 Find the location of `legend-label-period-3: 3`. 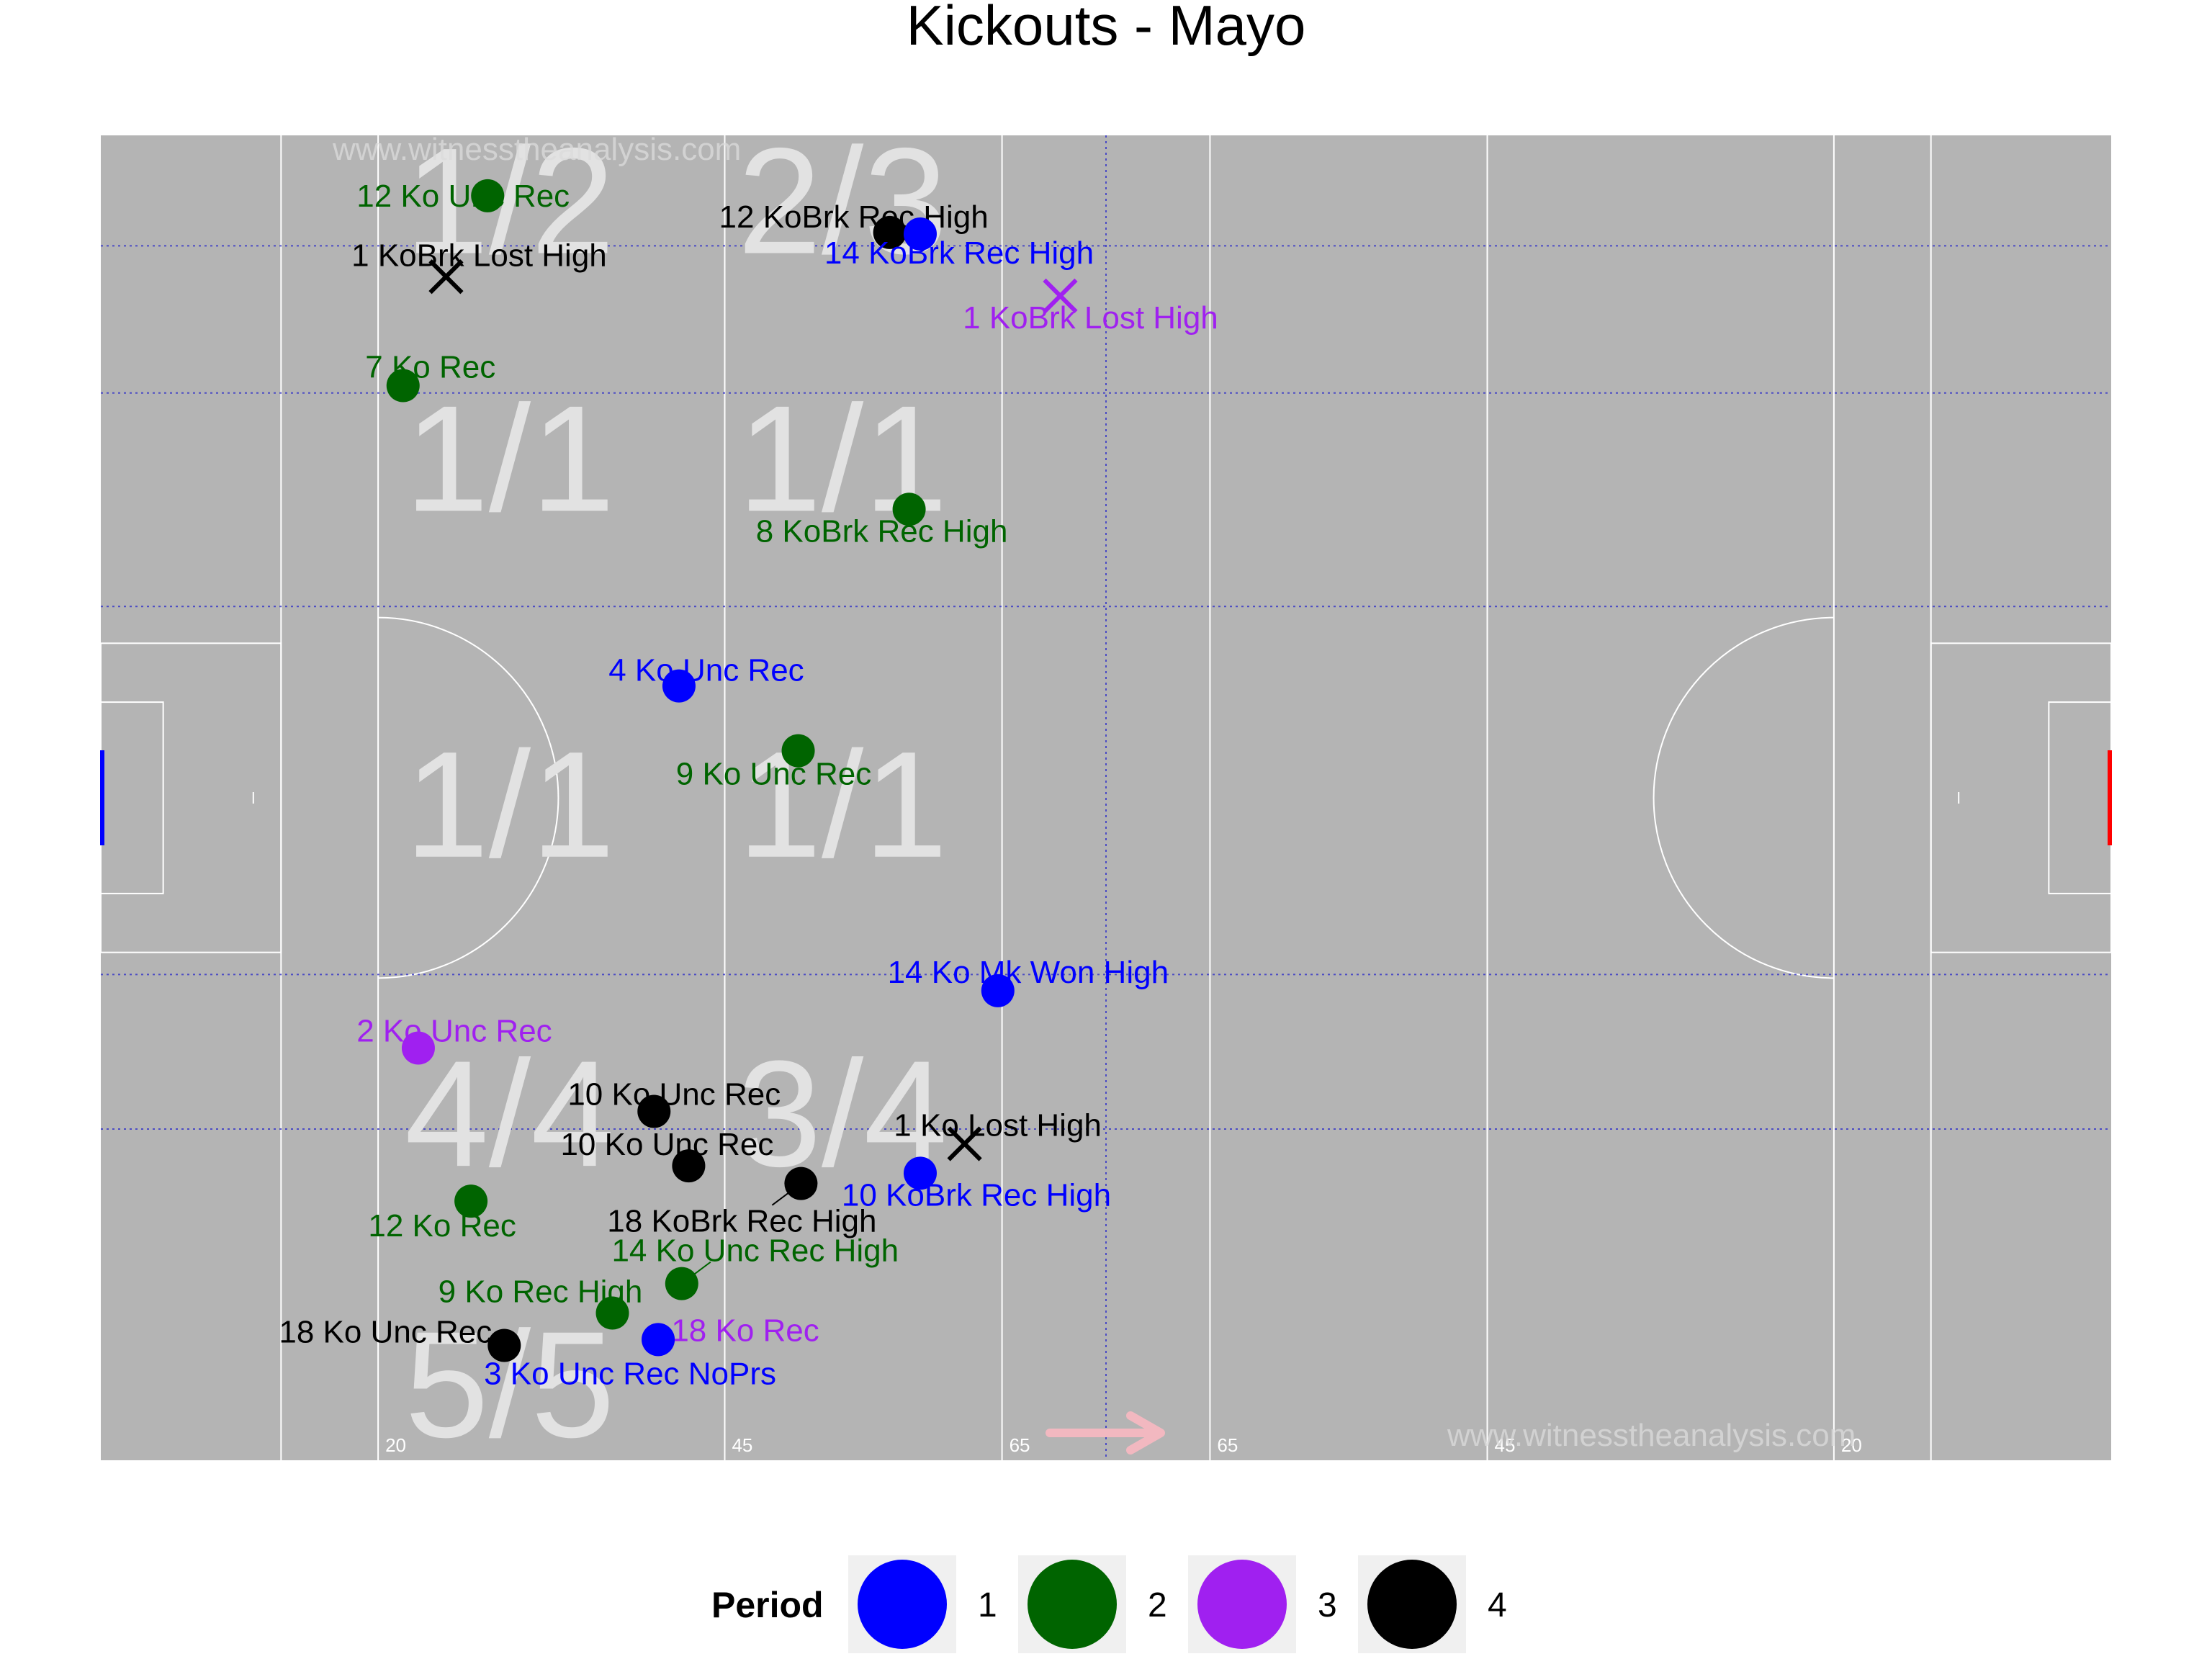

legend-label-period-3: 3 is located at coordinates (1327, 1605).